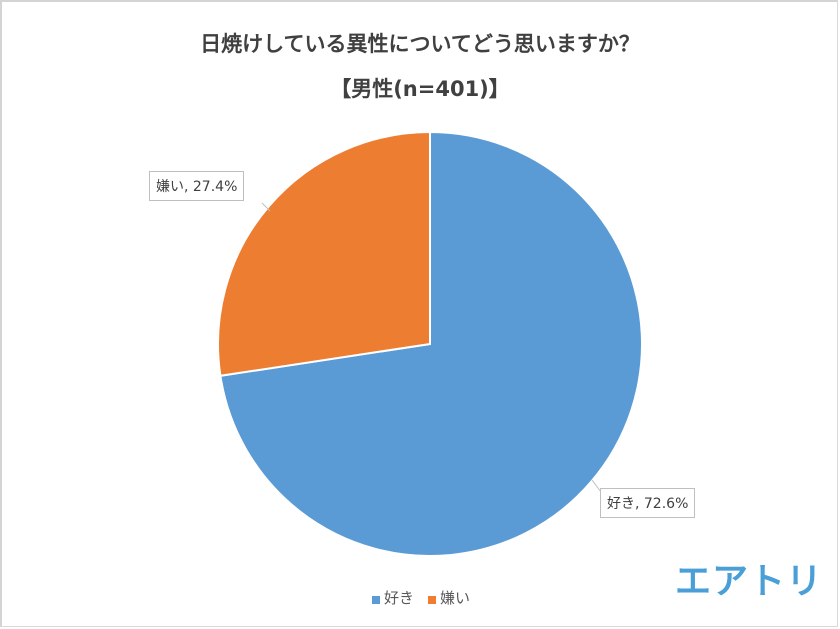  I want to click on legend-swatch-dislike, so click(432, 599).